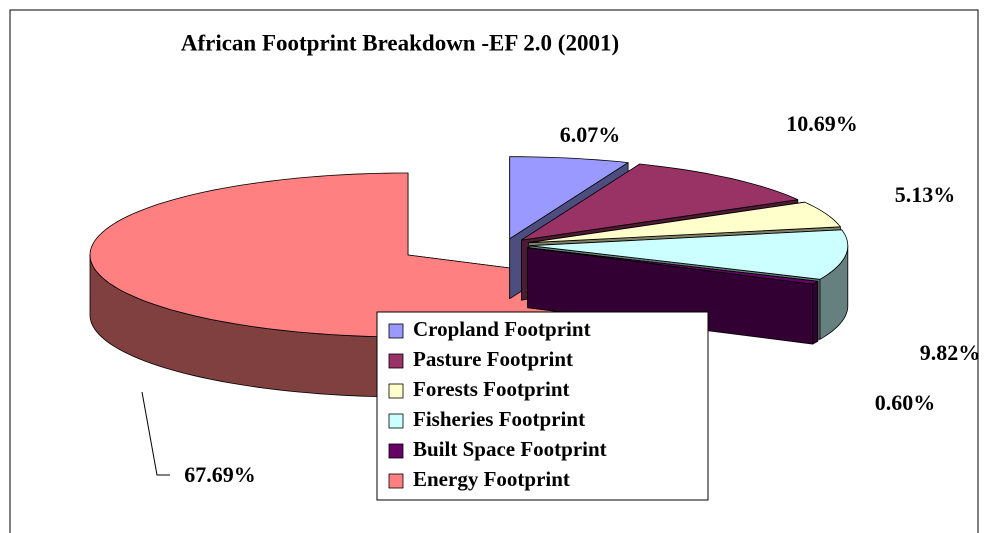 The width and height of the screenshot is (990, 533). Describe the element at coordinates (905, 402) in the screenshot. I see `data-label: 0.60%` at that location.